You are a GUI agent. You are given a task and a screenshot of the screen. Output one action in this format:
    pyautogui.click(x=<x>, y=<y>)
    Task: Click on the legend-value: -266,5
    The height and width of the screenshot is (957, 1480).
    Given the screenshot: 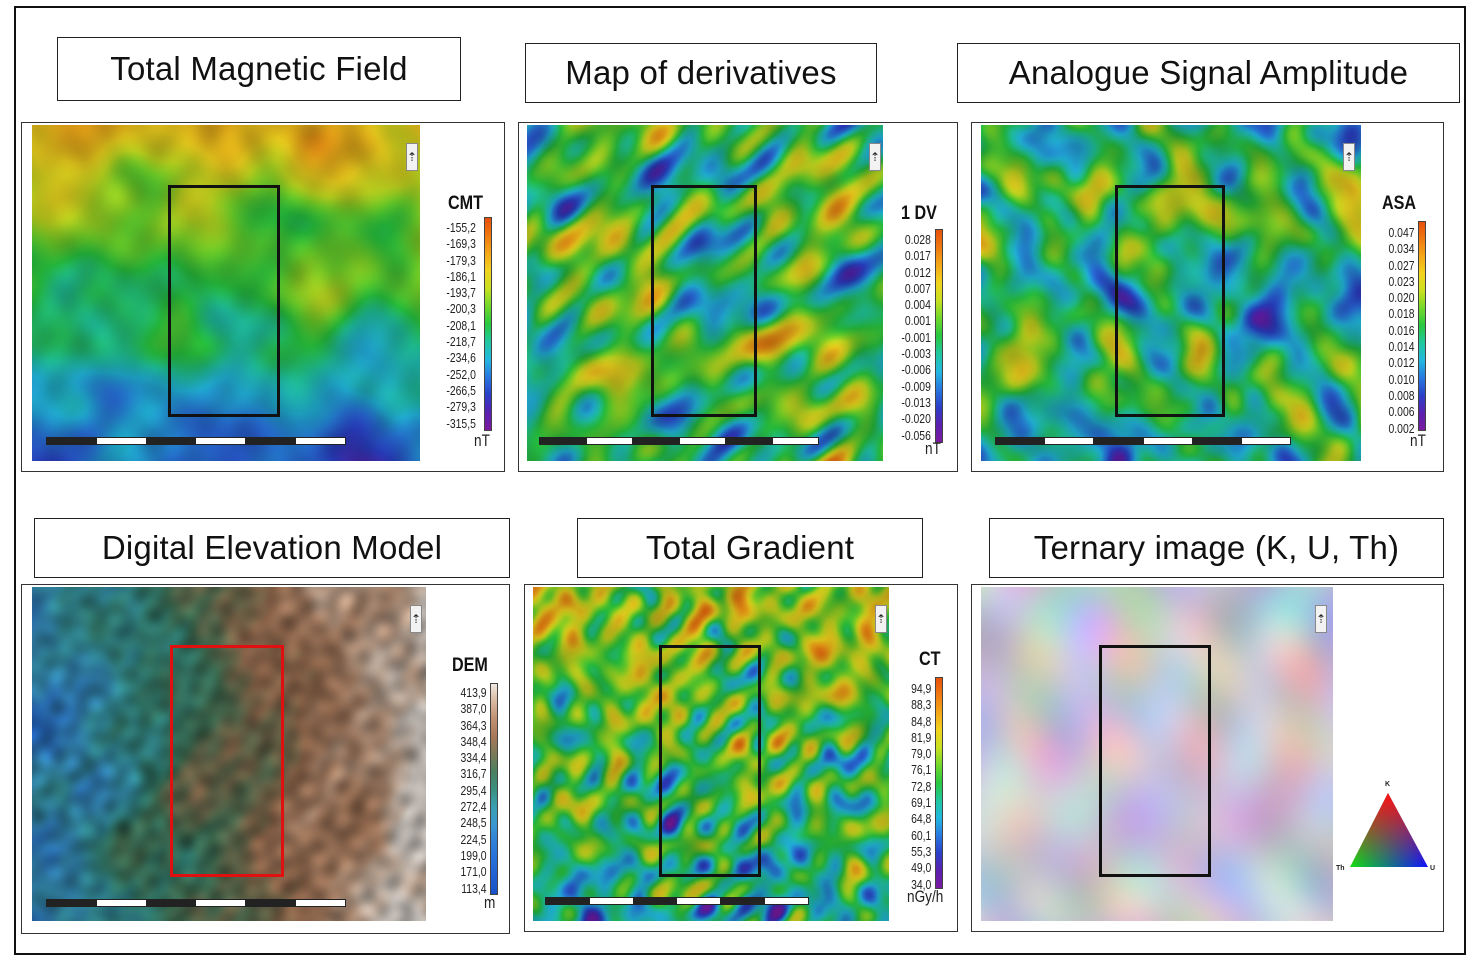 What is the action you would take?
    pyautogui.click(x=461, y=390)
    